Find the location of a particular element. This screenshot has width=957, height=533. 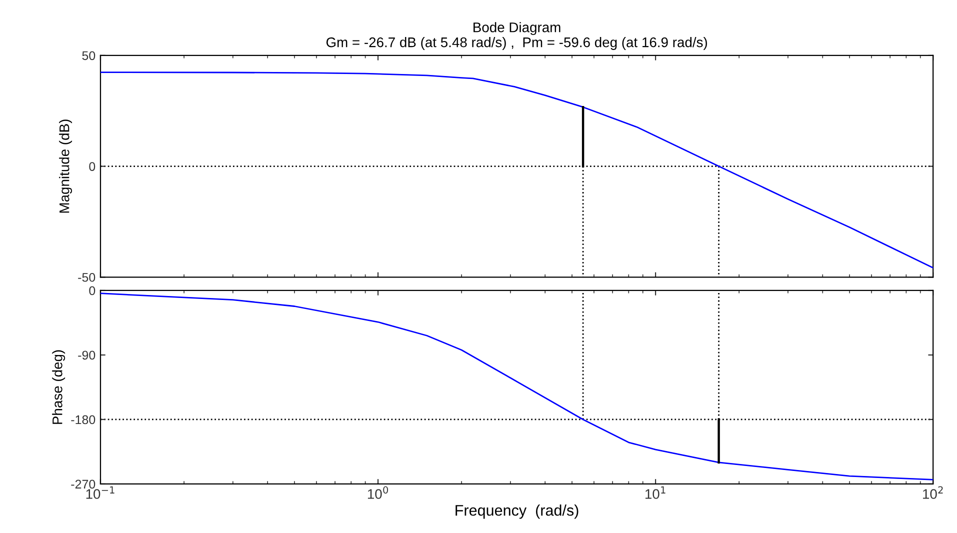

y-tick-label: -180 is located at coordinates (83, 419).